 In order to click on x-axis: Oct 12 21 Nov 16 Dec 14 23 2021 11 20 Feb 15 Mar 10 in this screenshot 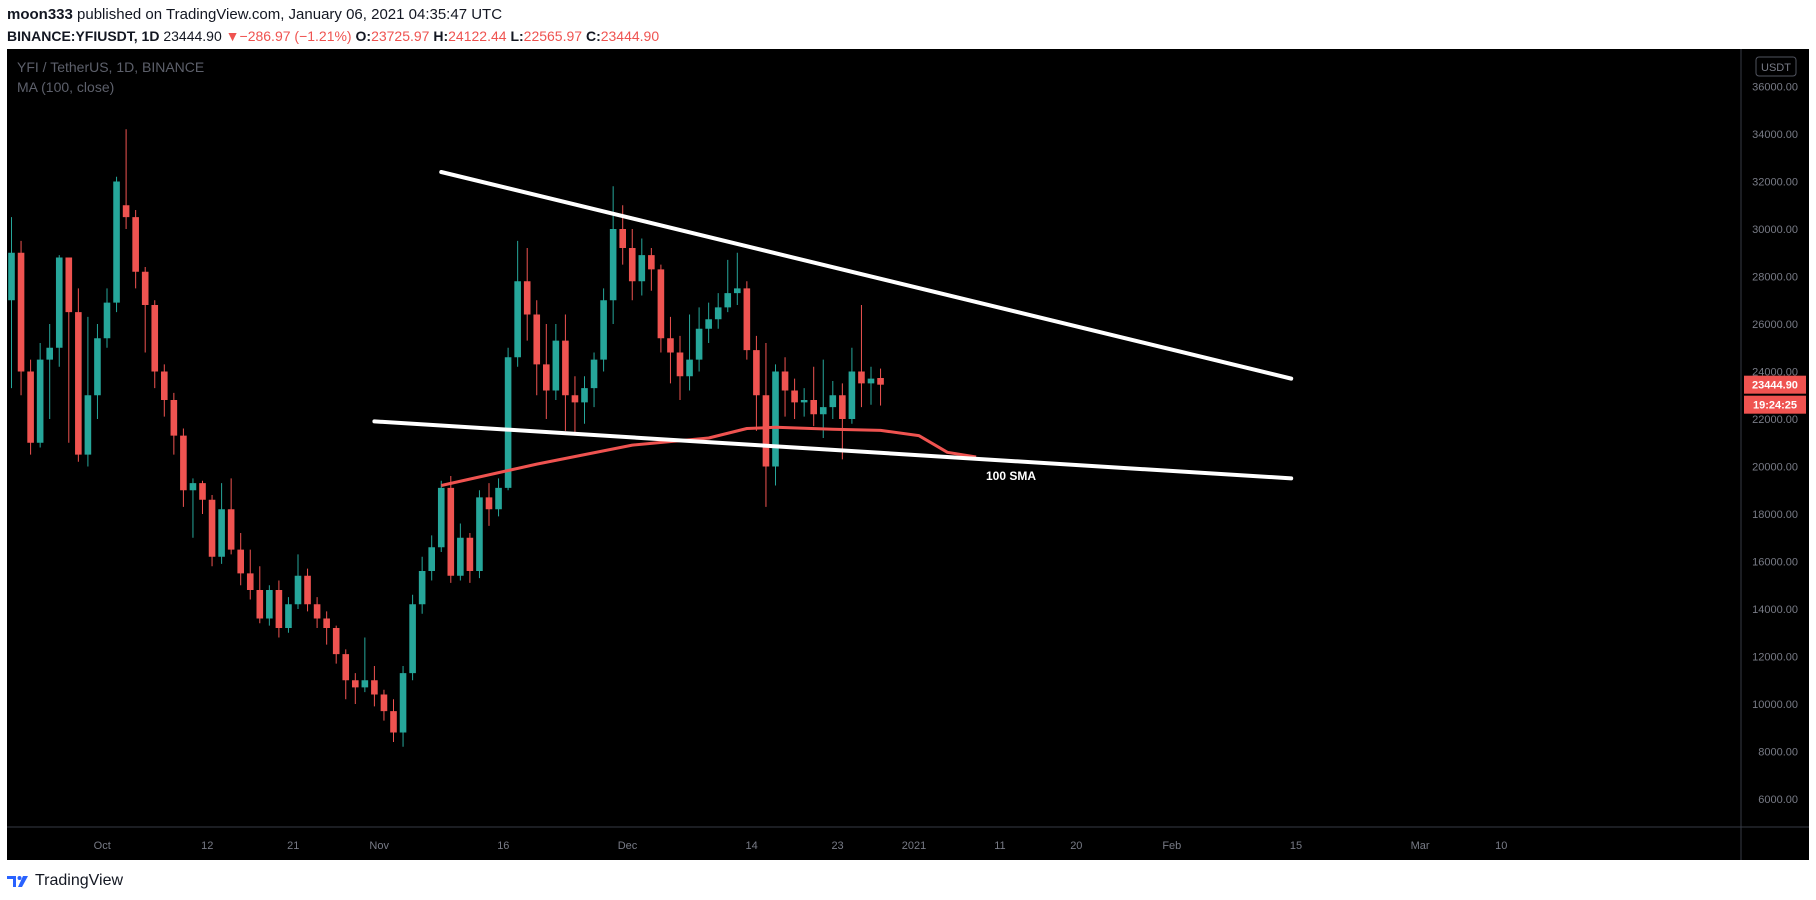, I will do `click(801, 846)`.